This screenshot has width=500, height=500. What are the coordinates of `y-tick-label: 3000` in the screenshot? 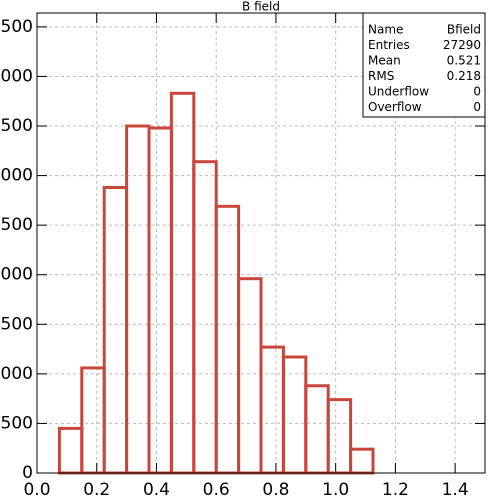 It's located at (16, 176).